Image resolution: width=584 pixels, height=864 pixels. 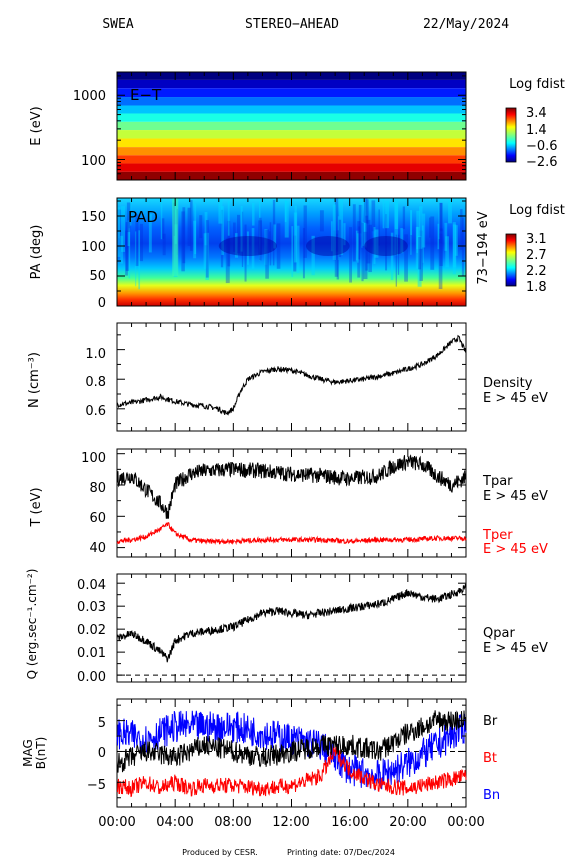 What do you see at coordinates (89, 96) in the screenshot?
I see `et-ytick-1000: 1000` at bounding box center [89, 96].